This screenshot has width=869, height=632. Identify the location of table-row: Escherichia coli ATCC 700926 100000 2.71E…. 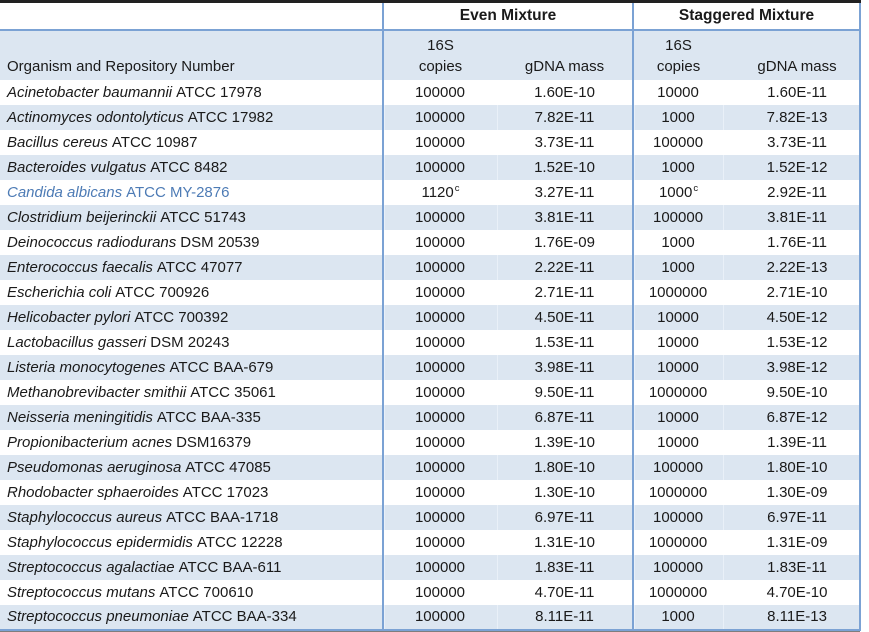
(430, 292).